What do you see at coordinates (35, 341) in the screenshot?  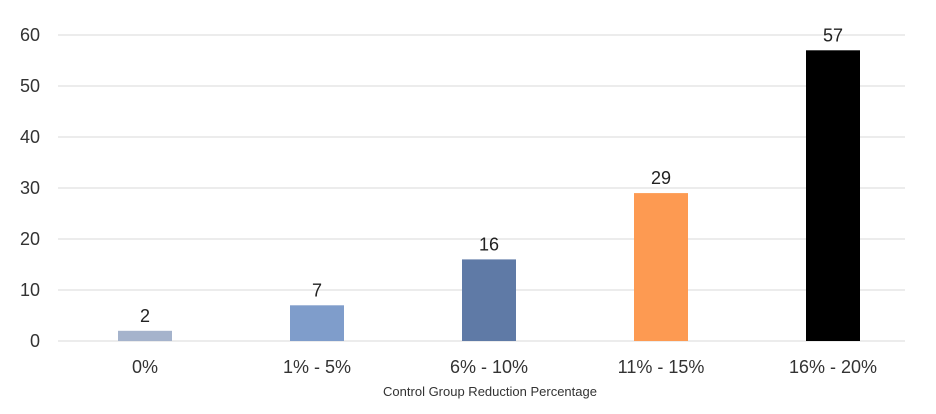 I see `y-tick-label: 0` at bounding box center [35, 341].